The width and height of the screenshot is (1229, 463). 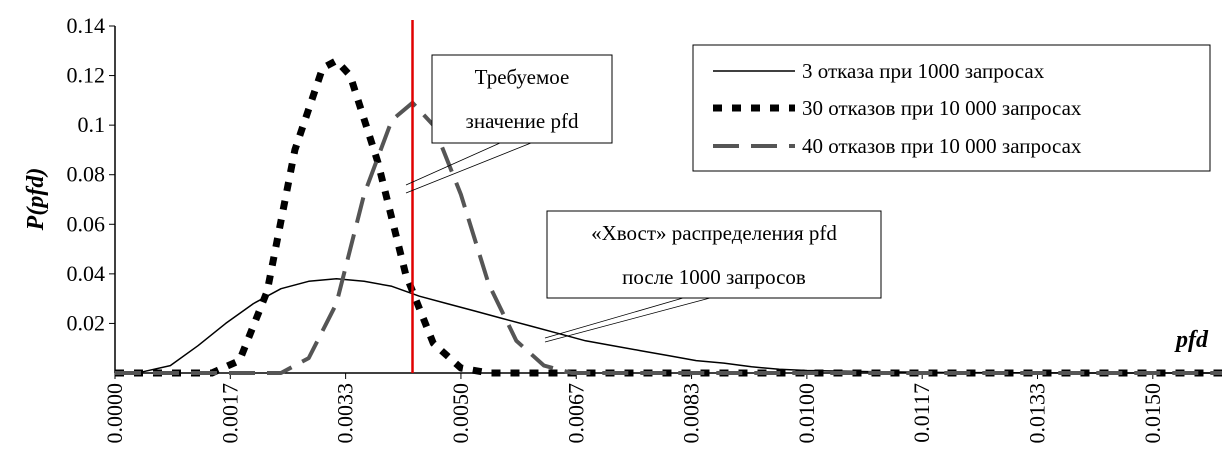 I want to click on annotation-line-1: «Хвост» распределения pfd, so click(x=714, y=233).